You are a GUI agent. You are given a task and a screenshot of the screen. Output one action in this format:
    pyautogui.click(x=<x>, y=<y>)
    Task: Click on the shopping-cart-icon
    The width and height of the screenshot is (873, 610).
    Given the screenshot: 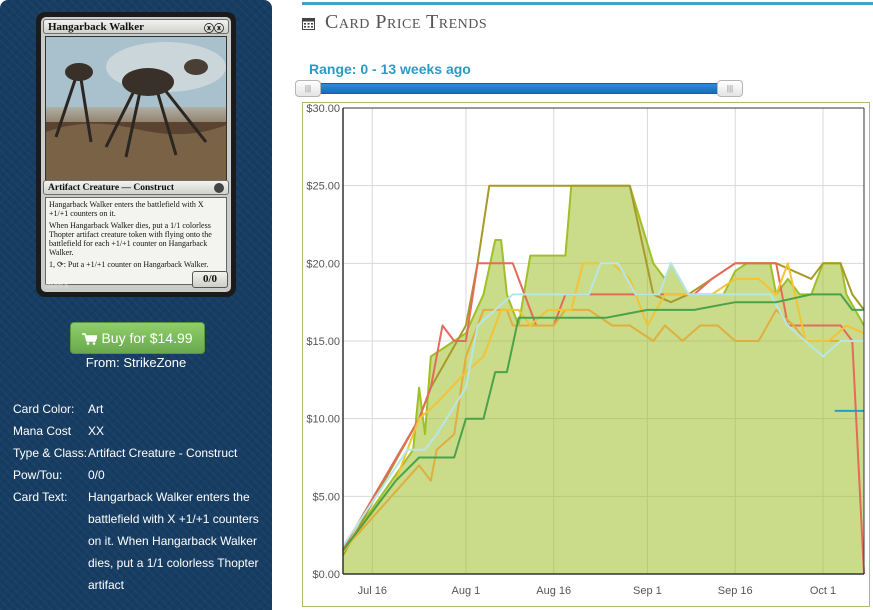 What is the action you would take?
    pyautogui.click(x=90, y=339)
    